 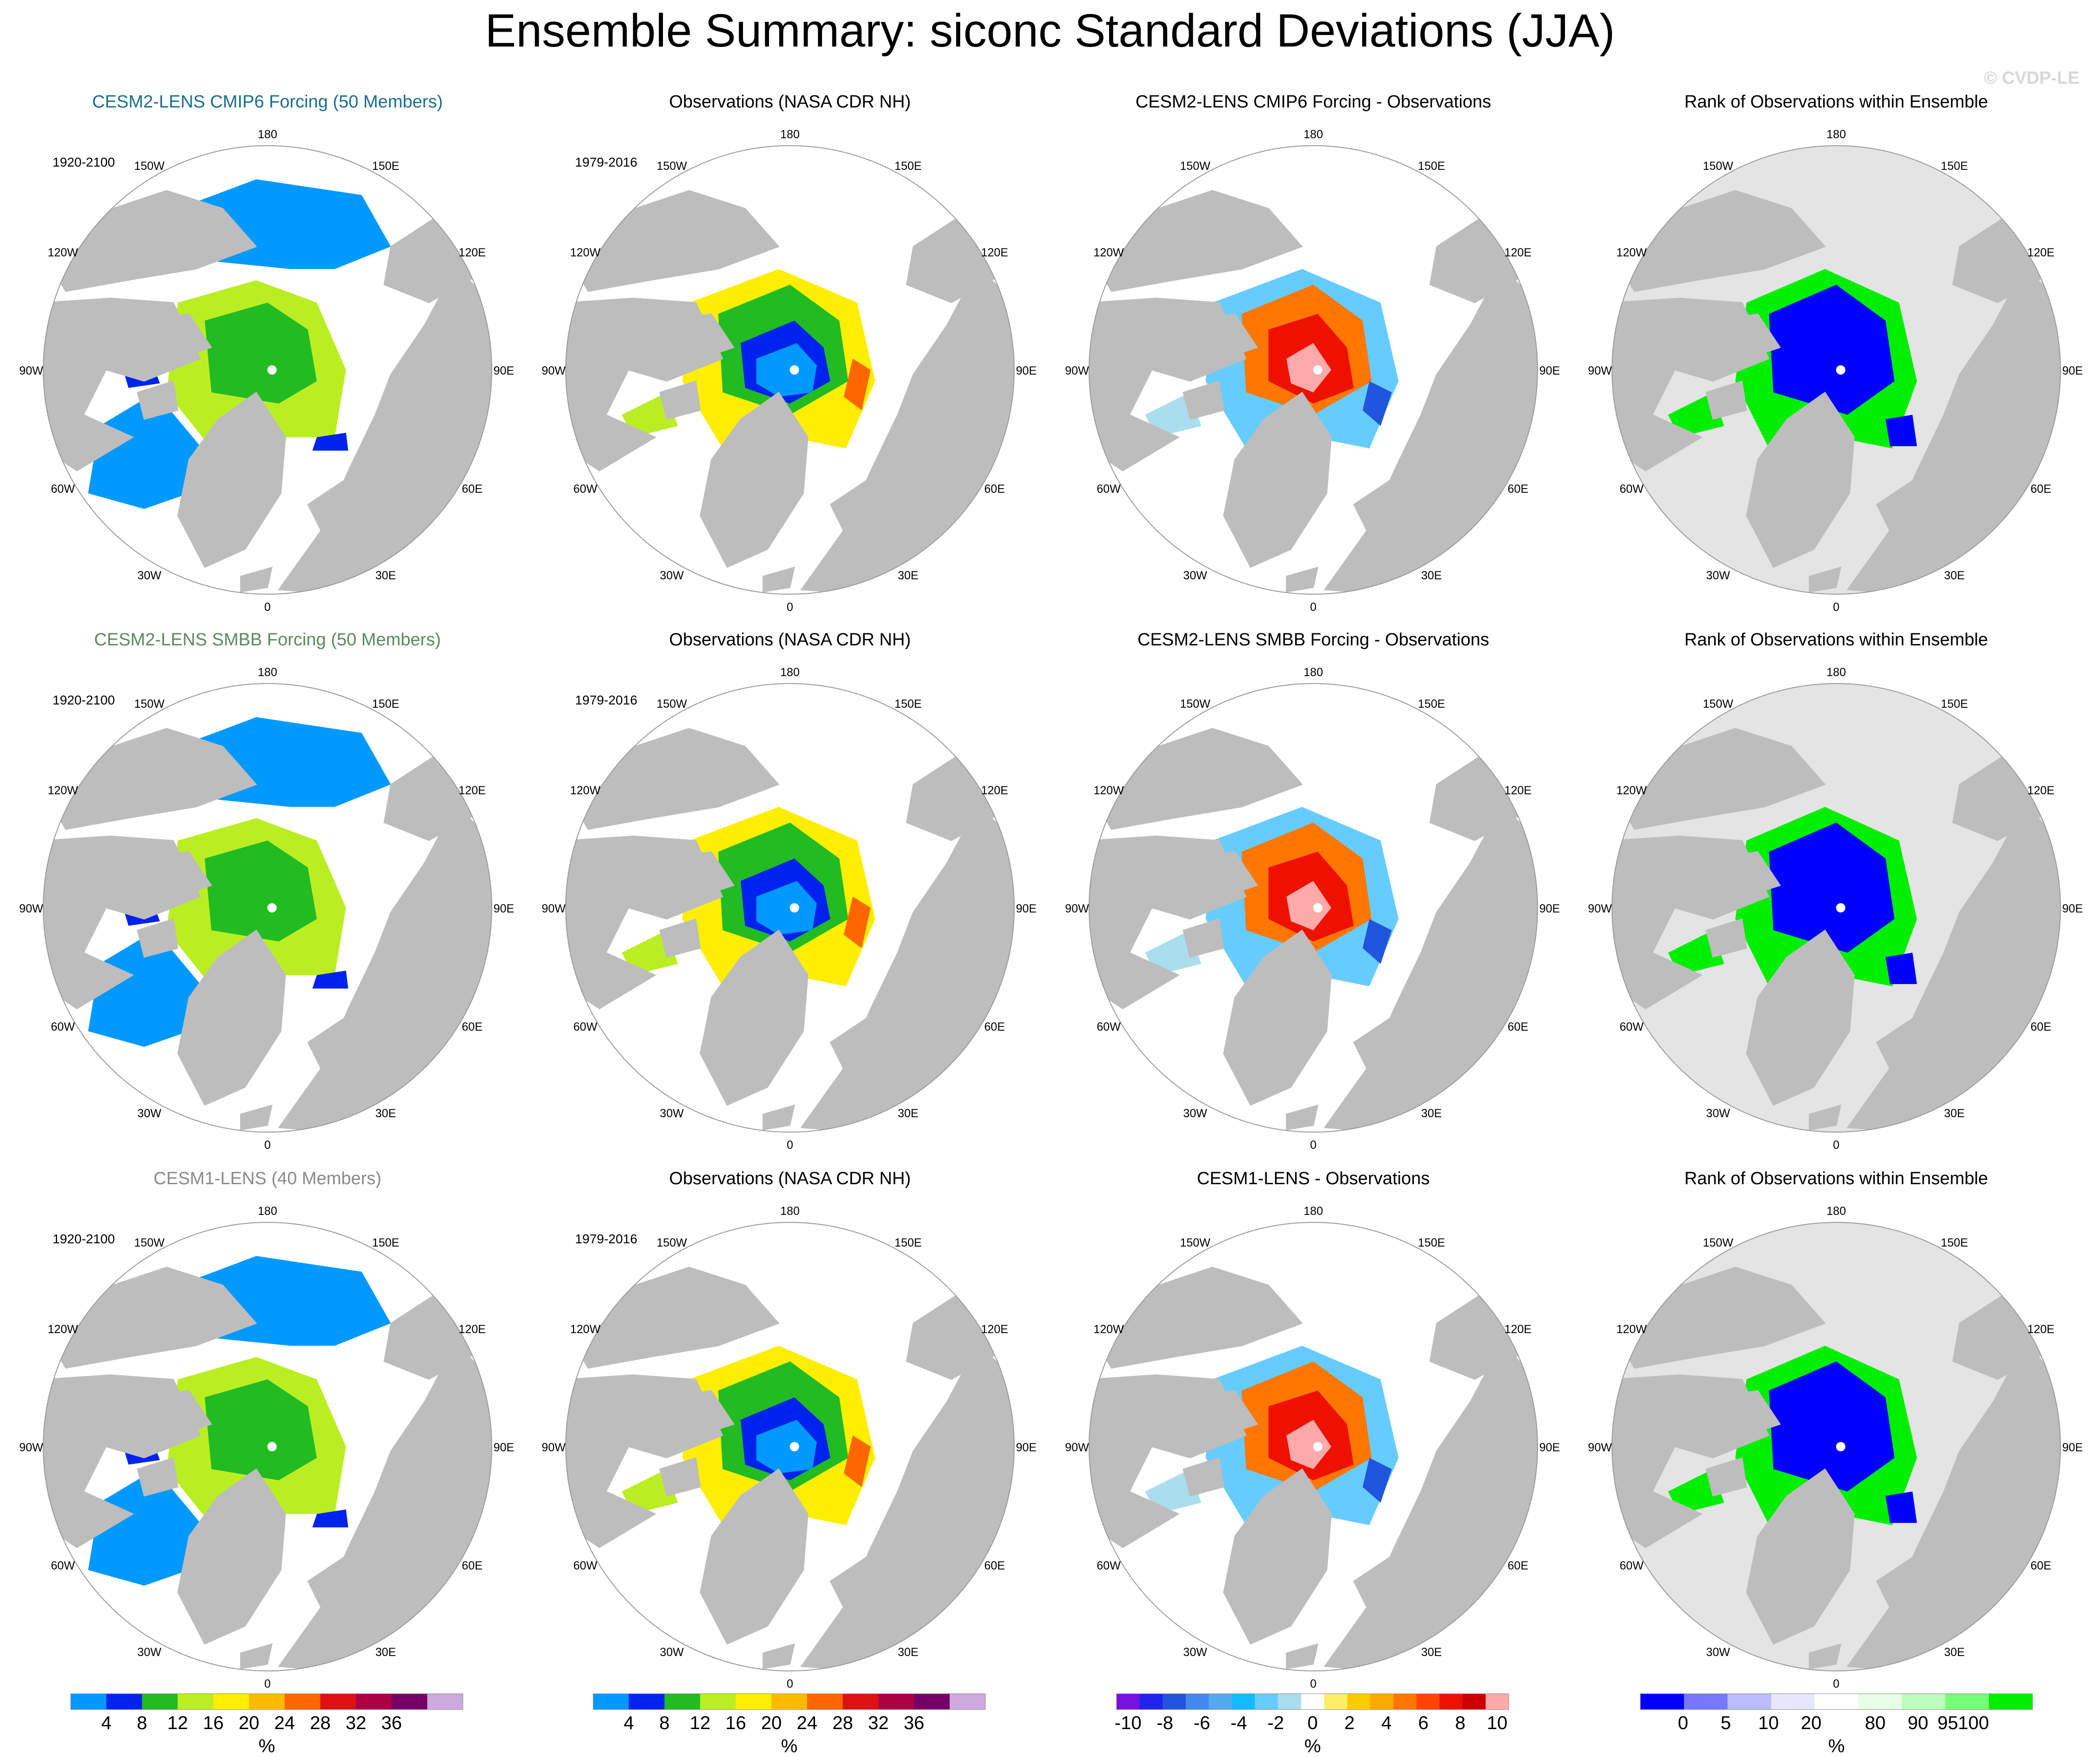 I want to click on panel-title-obs: Observations (NASA CDR NH), so click(x=790, y=1178).